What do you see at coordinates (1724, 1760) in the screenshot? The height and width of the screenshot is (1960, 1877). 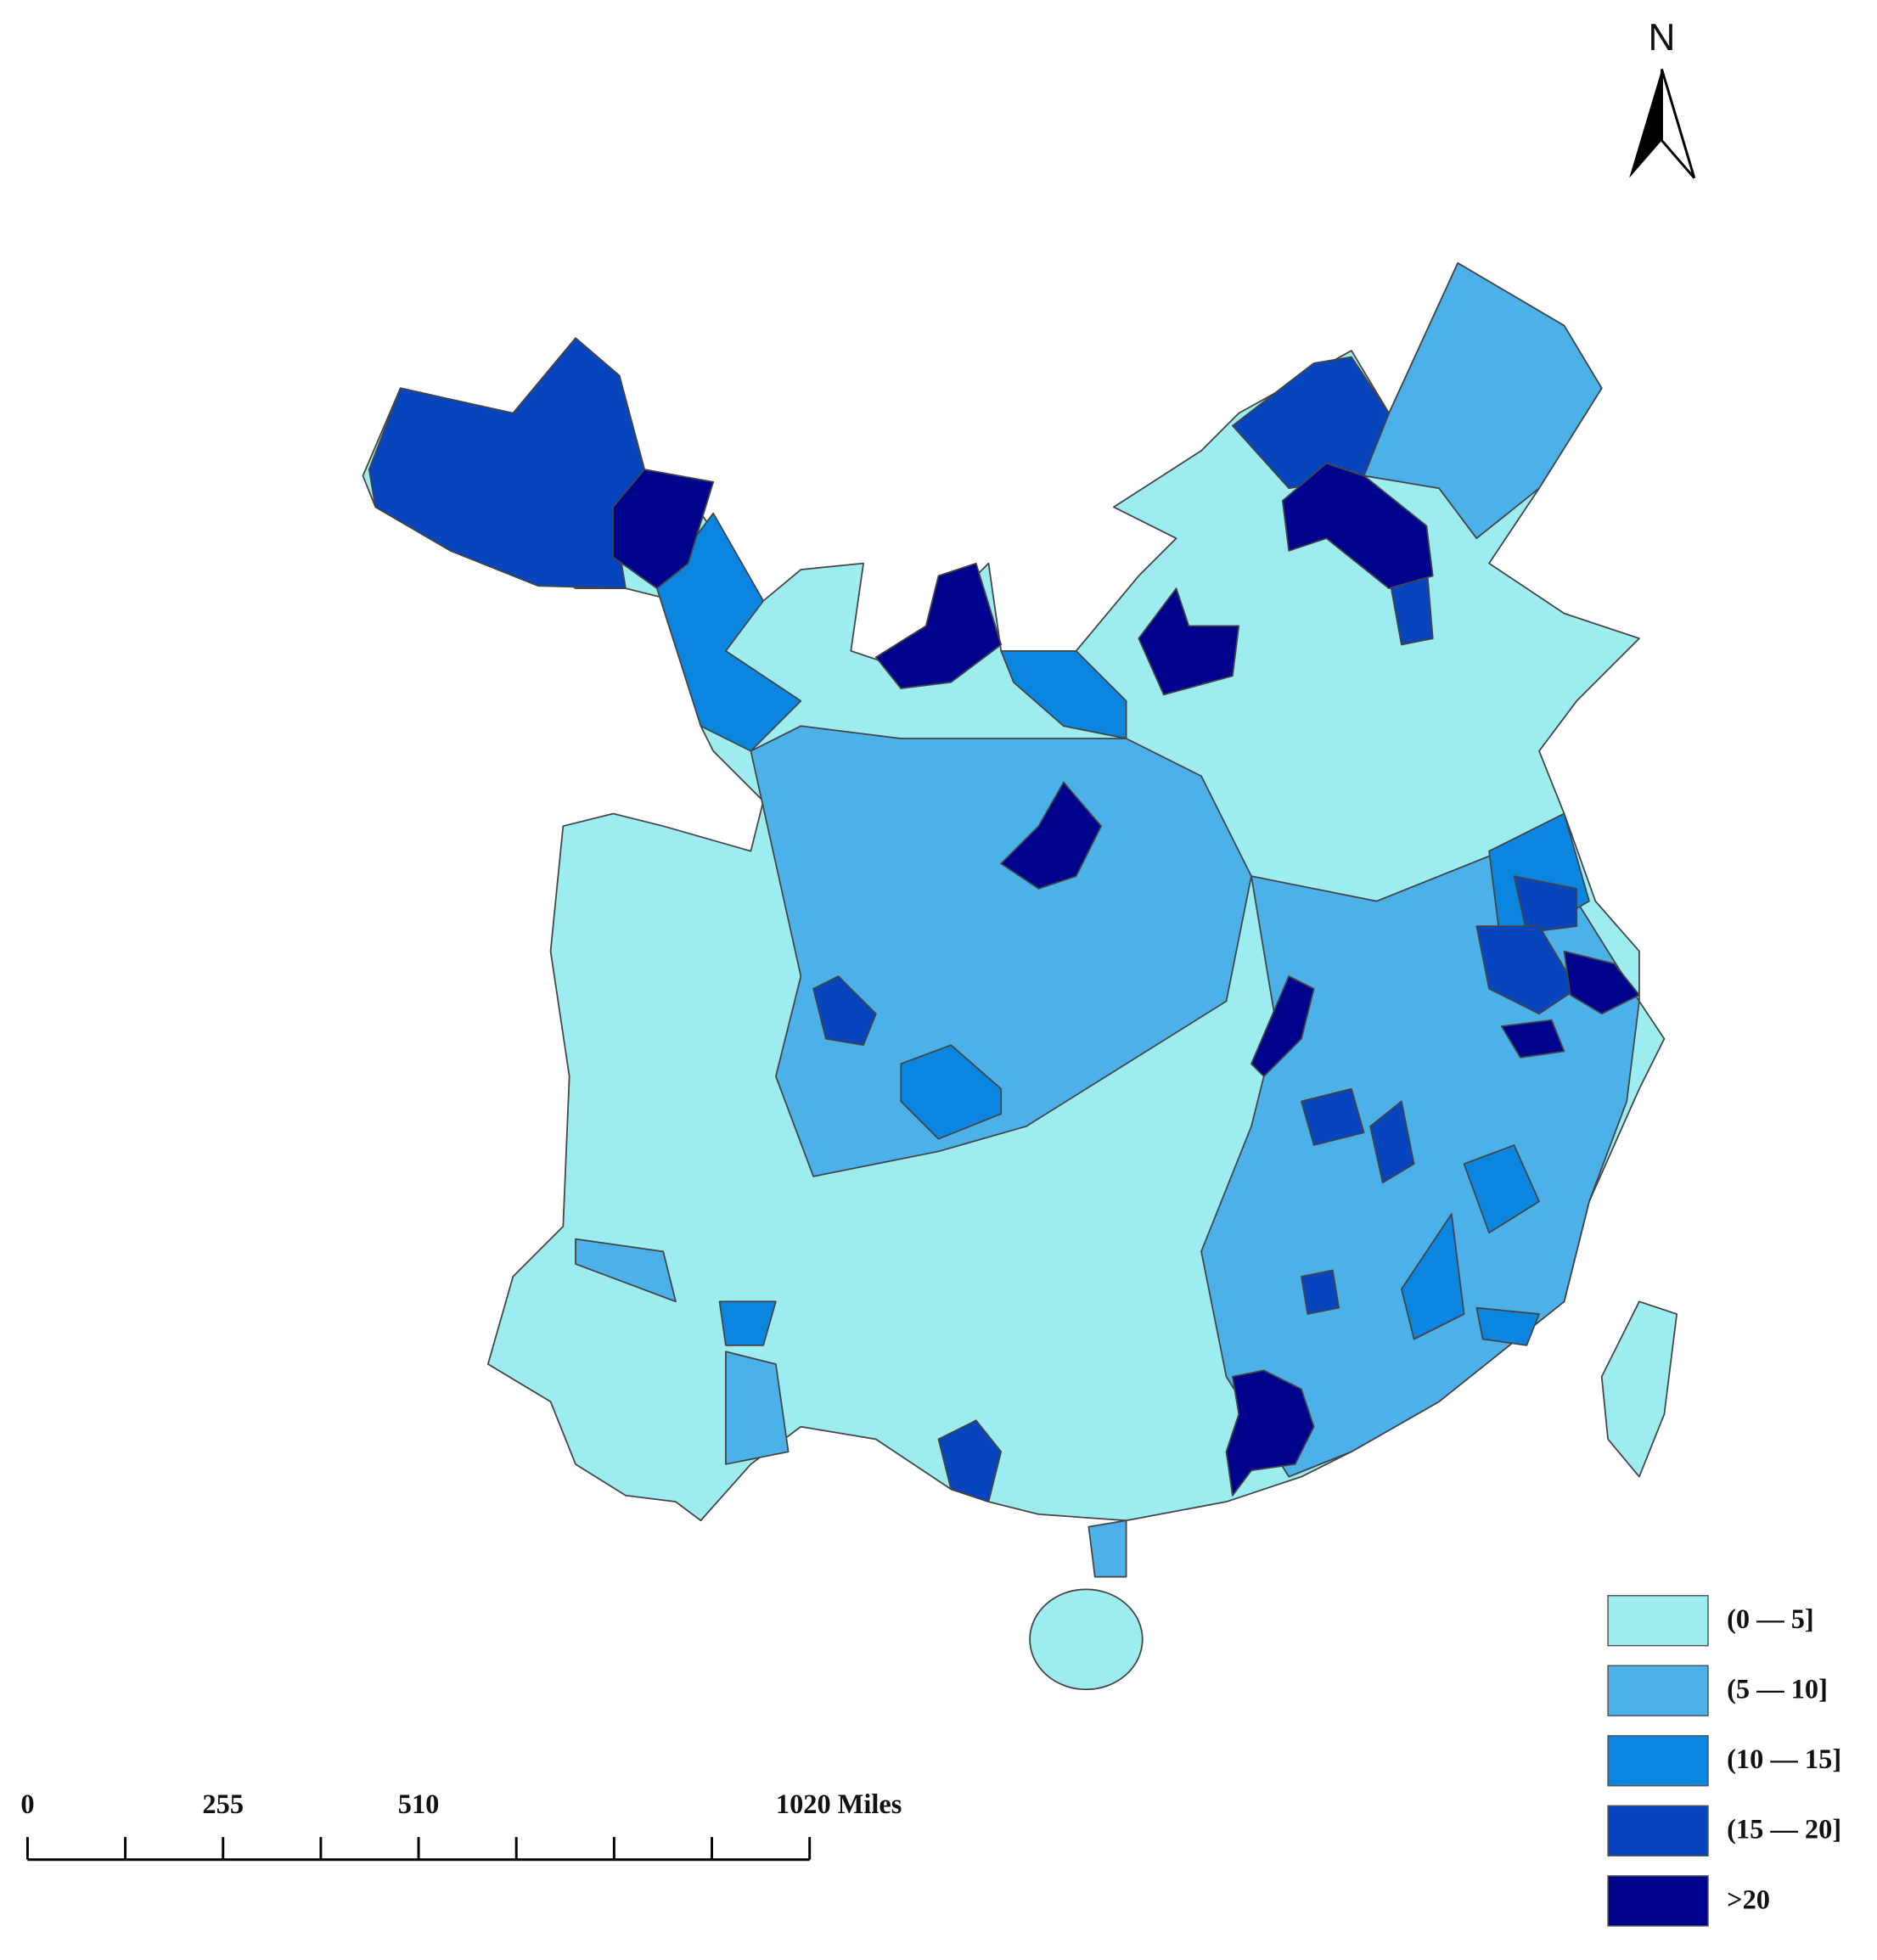 I see `legend: (0 — 5] (5 — 10] (10 — 15] (15 — 20] >20` at bounding box center [1724, 1760].